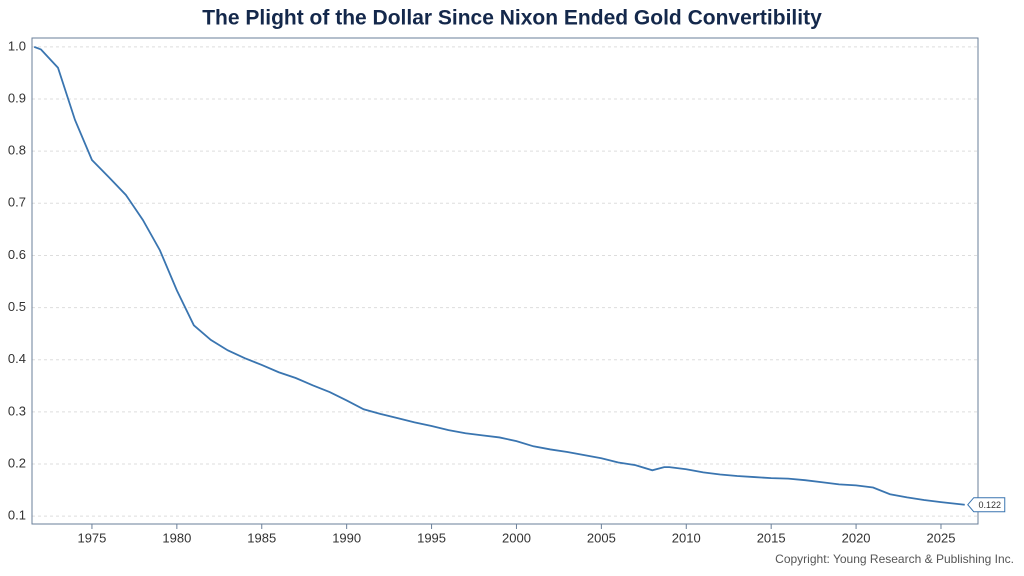 The height and width of the screenshot is (576, 1024). Describe the element at coordinates (17, 45) in the screenshot. I see `y-tick-label: 1.0` at that location.